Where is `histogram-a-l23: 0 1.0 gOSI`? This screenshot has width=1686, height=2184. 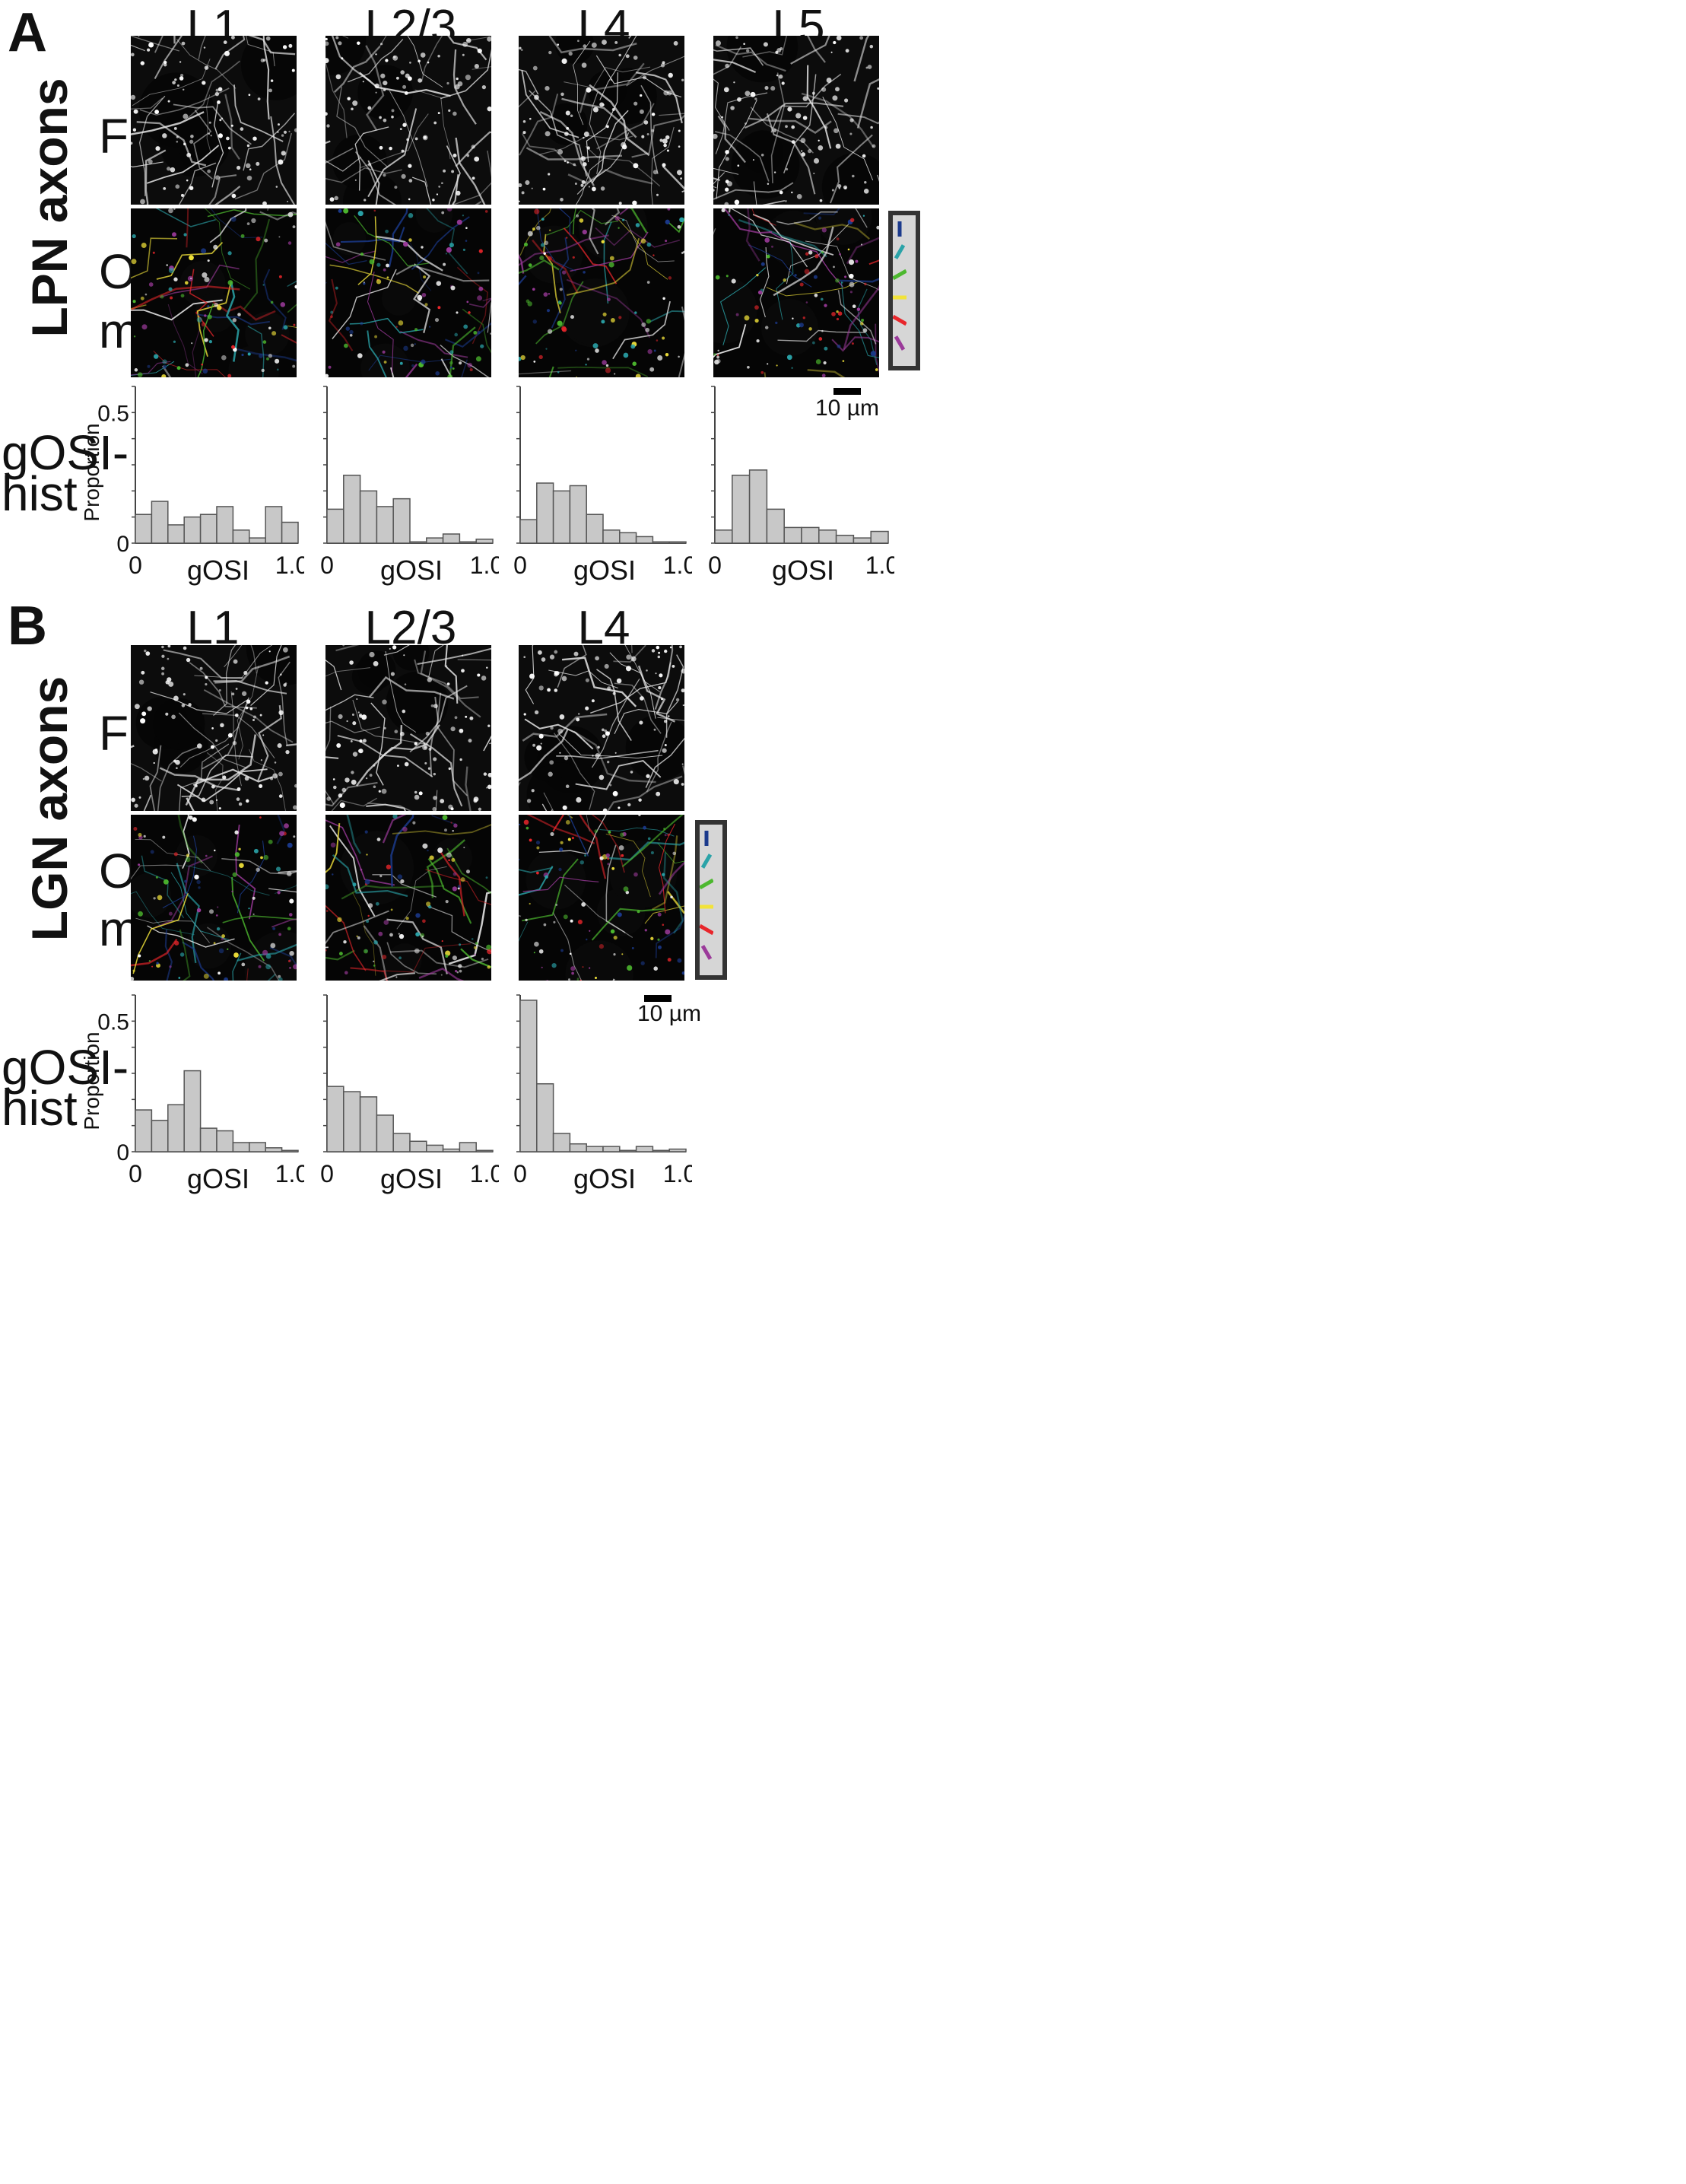
histogram-a-l23: 0 1.0 gOSI is located at coordinates (409, 486).